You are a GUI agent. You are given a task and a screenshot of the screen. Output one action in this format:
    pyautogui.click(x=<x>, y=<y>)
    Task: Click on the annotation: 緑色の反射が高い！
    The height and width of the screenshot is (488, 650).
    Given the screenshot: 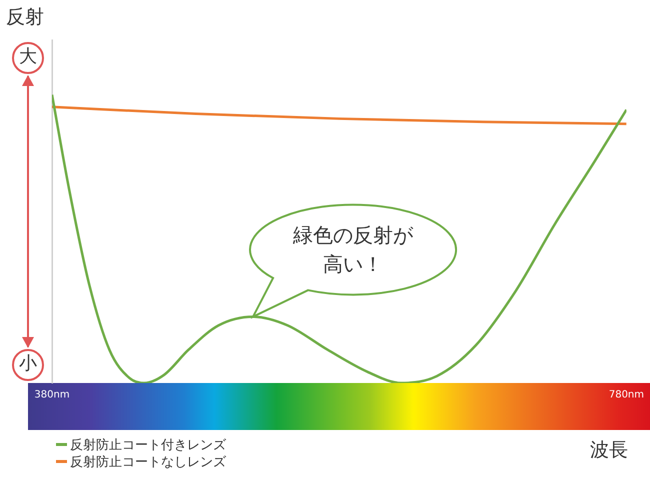 What is the action you would take?
    pyautogui.click(x=353, y=250)
    